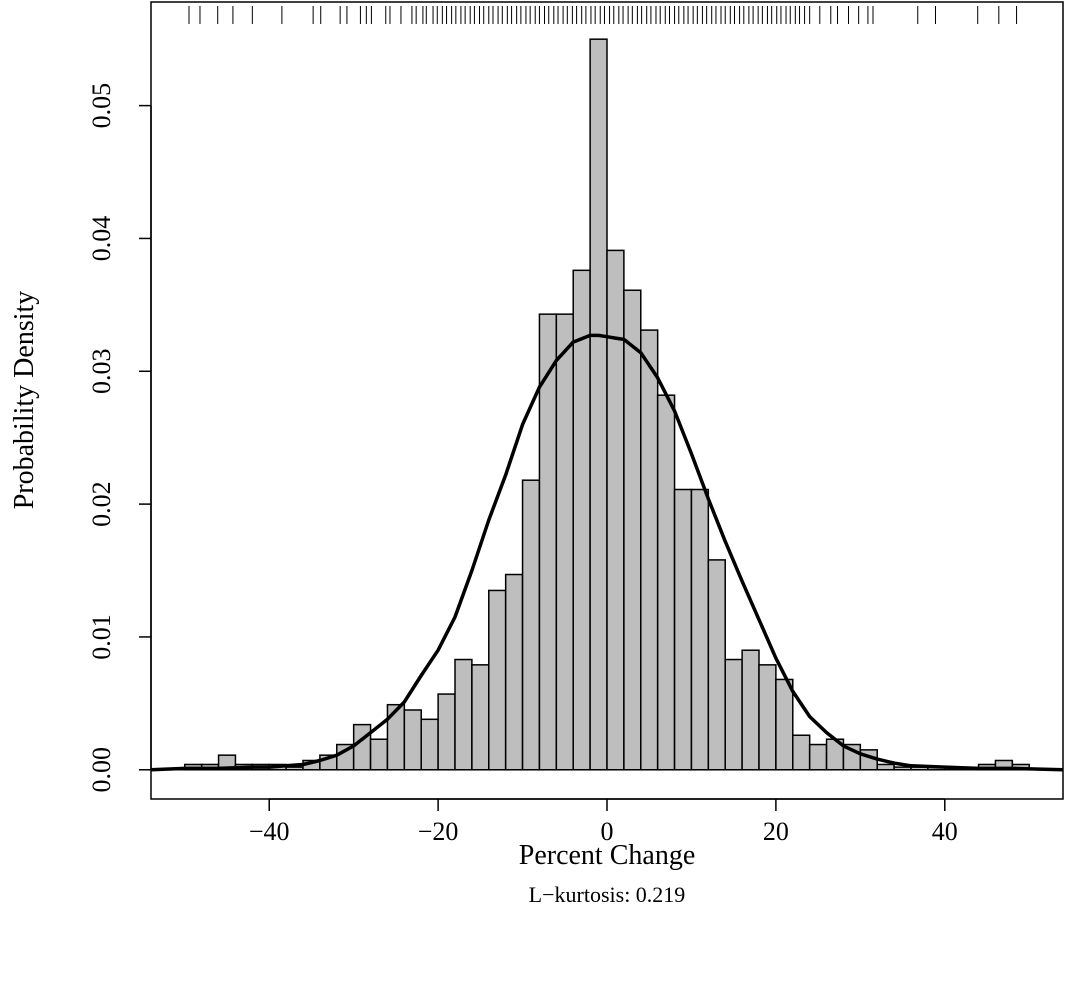 The width and height of the screenshot is (1066, 994). Describe the element at coordinates (101, 372) in the screenshot. I see `y-tick-label: 0.03` at that location.